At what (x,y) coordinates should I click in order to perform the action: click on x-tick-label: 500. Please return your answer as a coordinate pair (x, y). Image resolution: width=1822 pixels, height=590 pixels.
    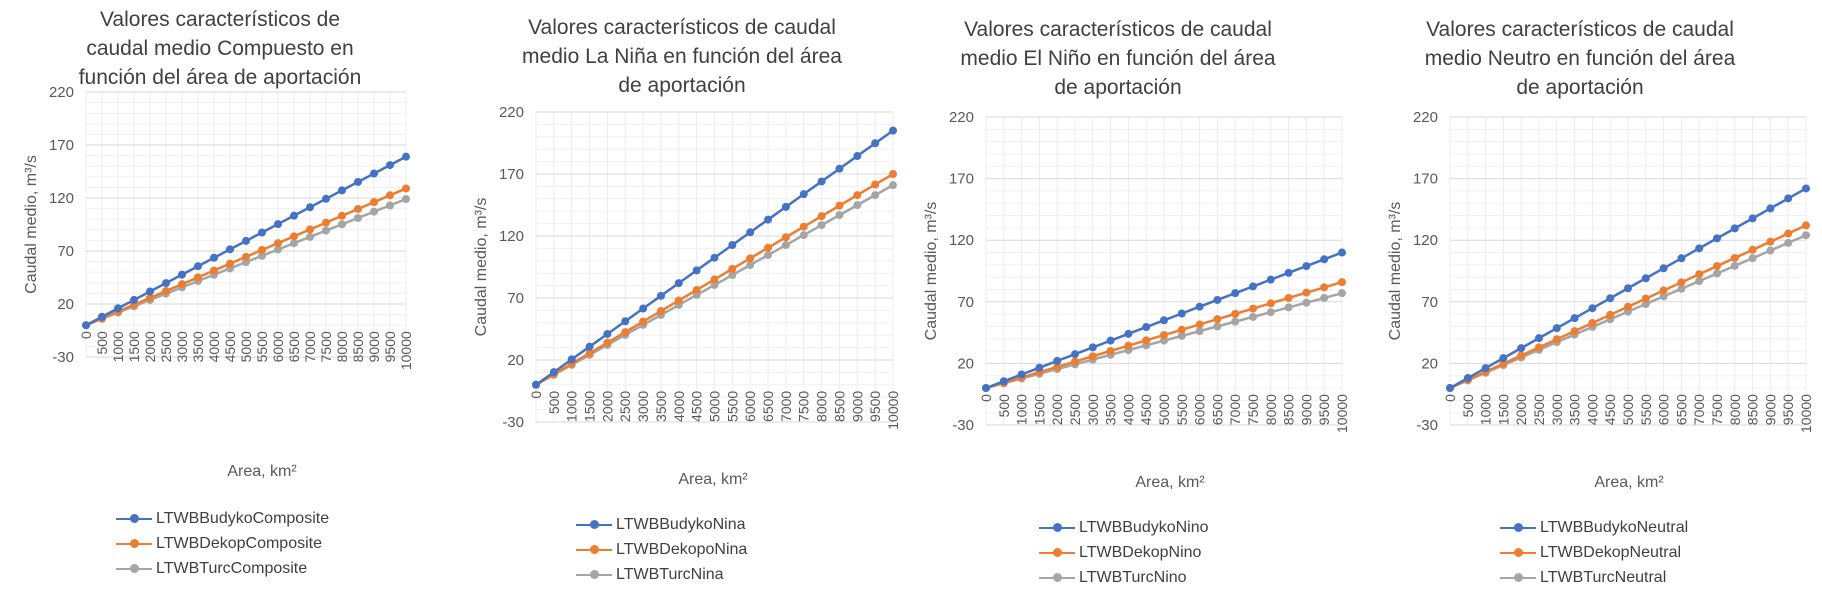
    Looking at the image, I should click on (1004, 406).